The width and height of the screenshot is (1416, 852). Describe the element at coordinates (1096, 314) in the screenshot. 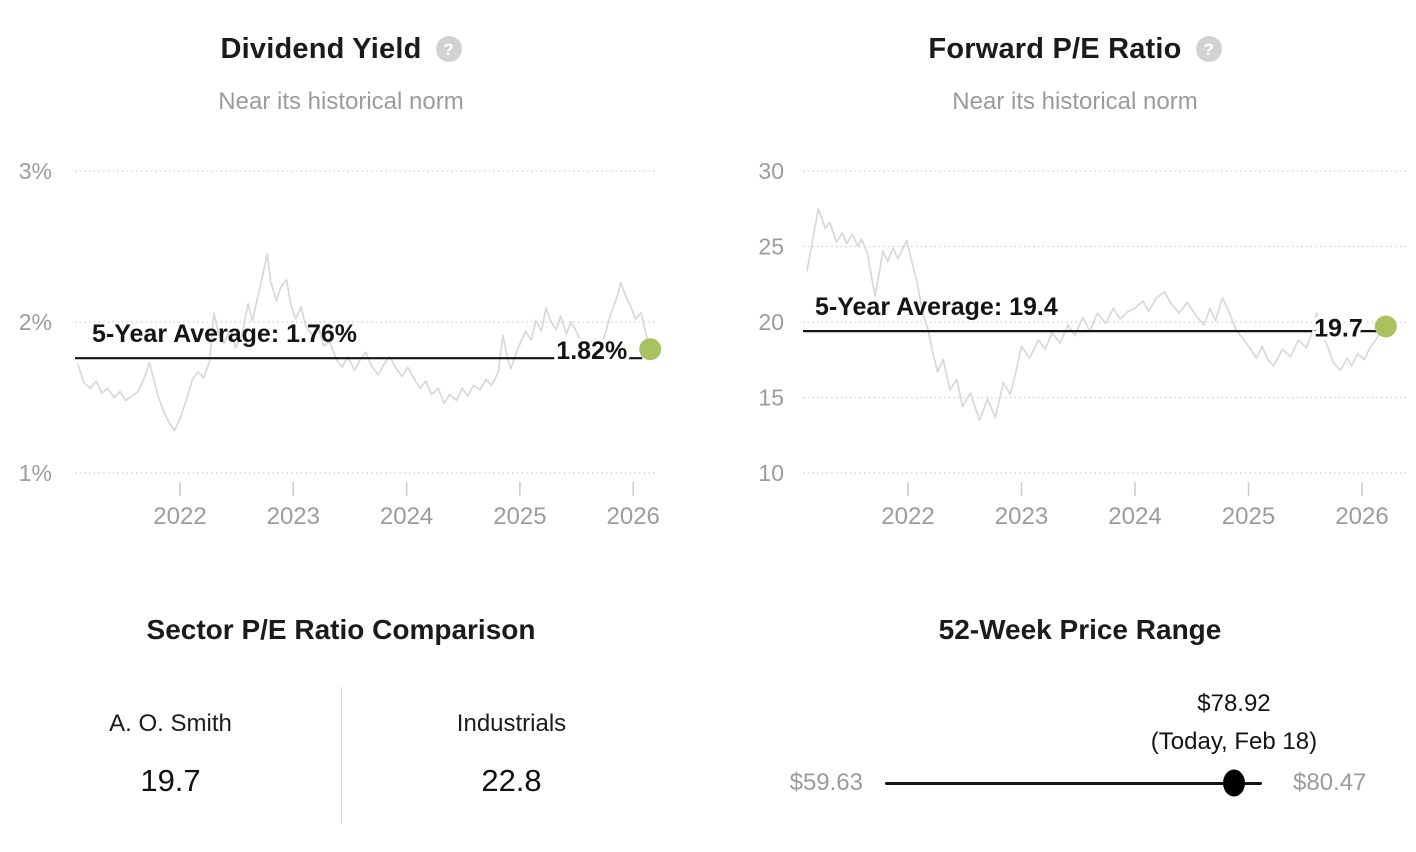

I see `series-line` at that location.